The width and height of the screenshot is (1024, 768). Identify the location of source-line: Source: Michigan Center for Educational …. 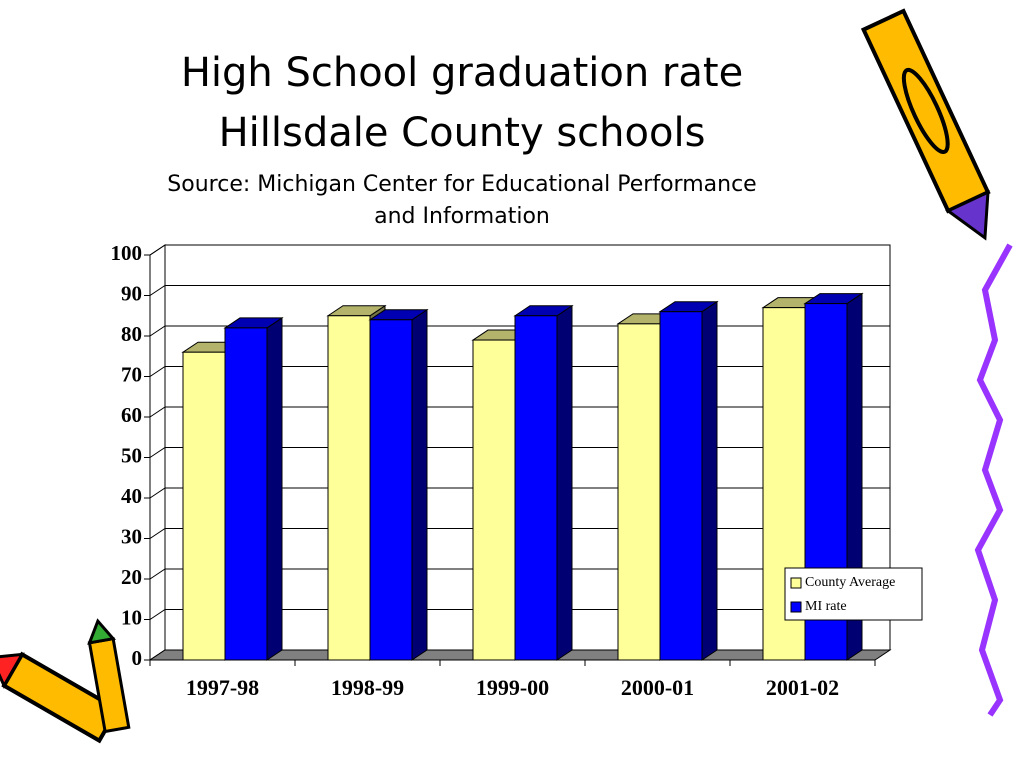
(461, 184).